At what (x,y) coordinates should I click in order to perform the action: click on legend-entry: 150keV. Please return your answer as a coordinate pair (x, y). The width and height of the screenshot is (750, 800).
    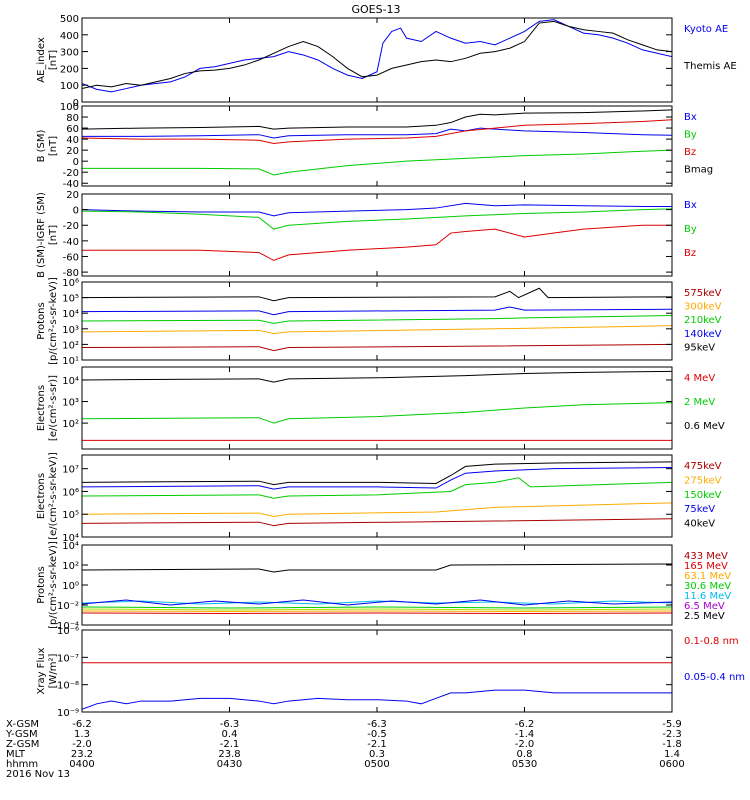
    Looking at the image, I should click on (703, 495).